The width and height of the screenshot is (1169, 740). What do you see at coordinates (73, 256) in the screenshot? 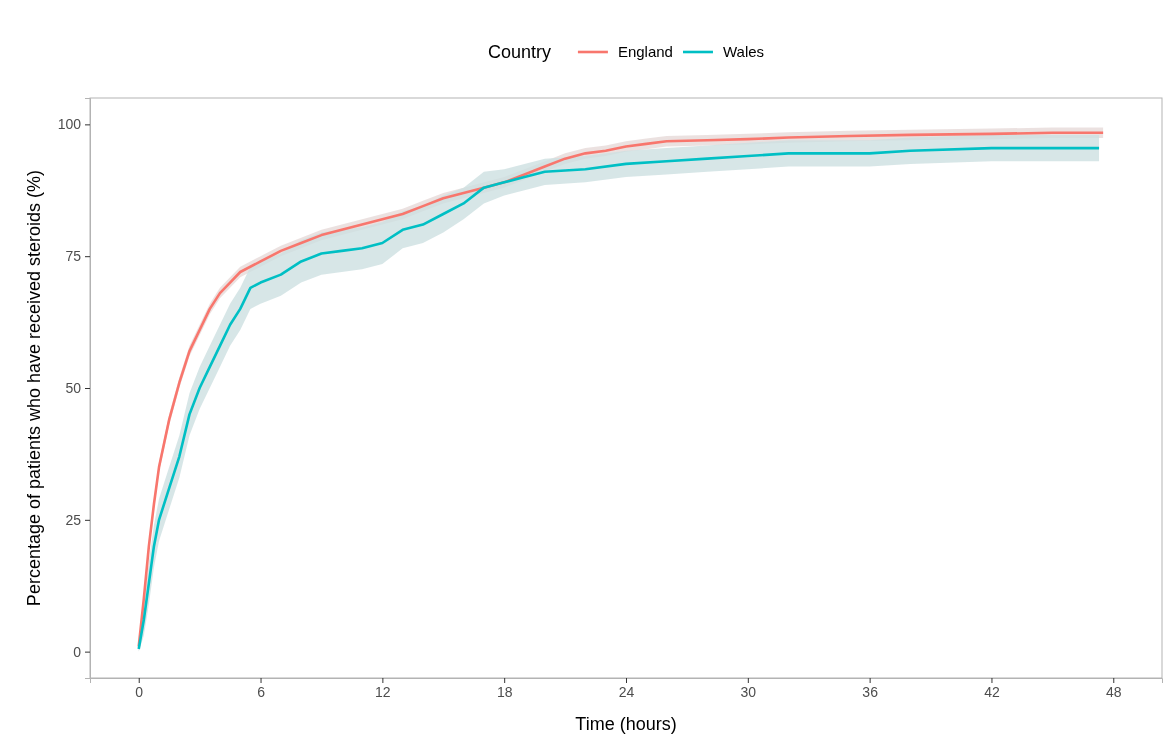
I see `y-tick-label: 75` at bounding box center [73, 256].